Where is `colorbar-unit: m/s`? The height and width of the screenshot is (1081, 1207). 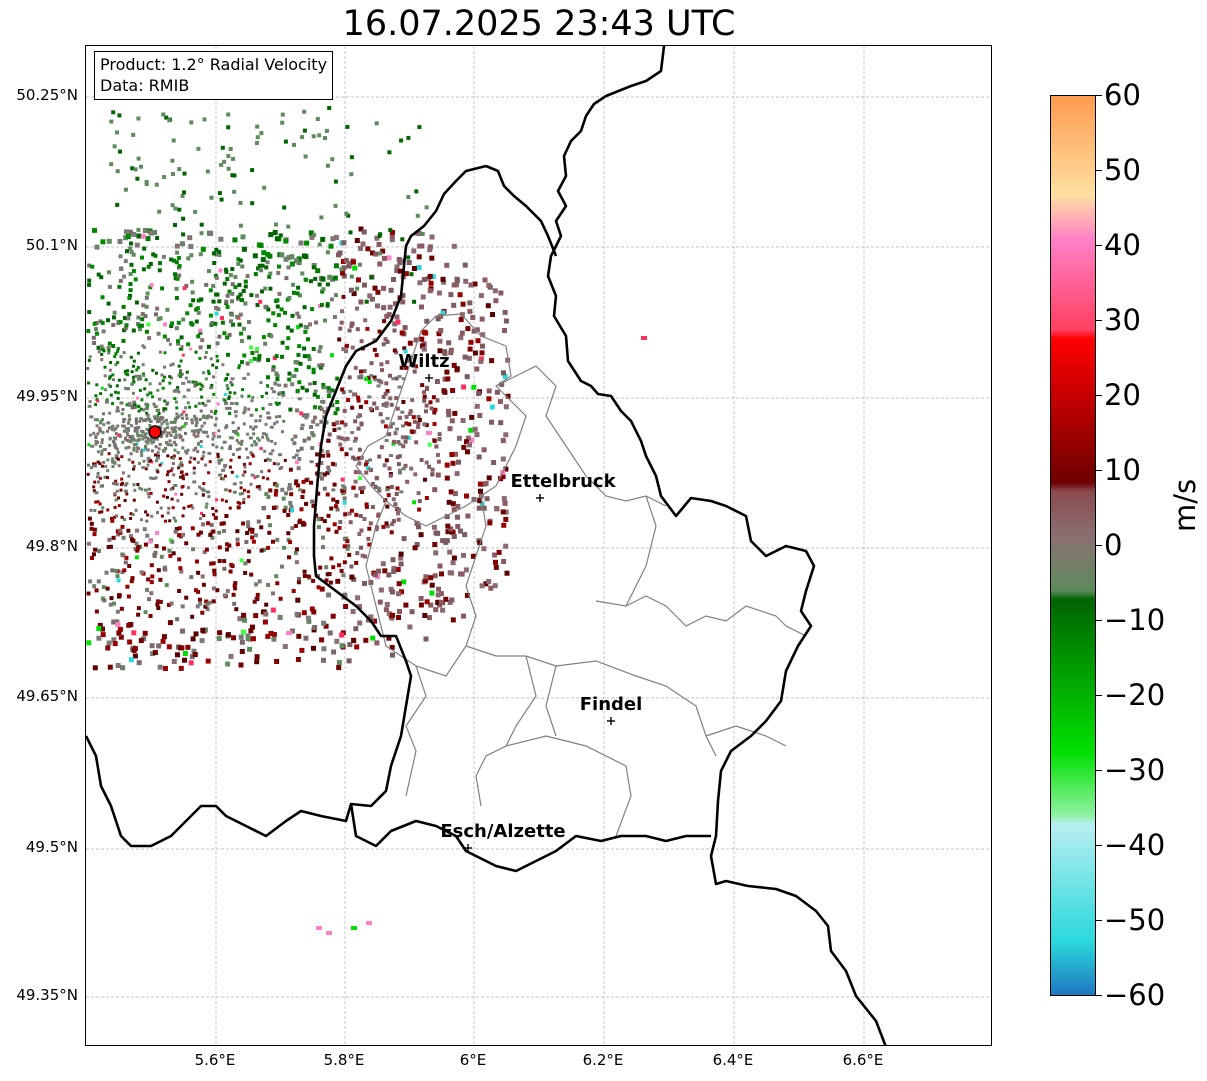 colorbar-unit: m/s is located at coordinates (1185, 505).